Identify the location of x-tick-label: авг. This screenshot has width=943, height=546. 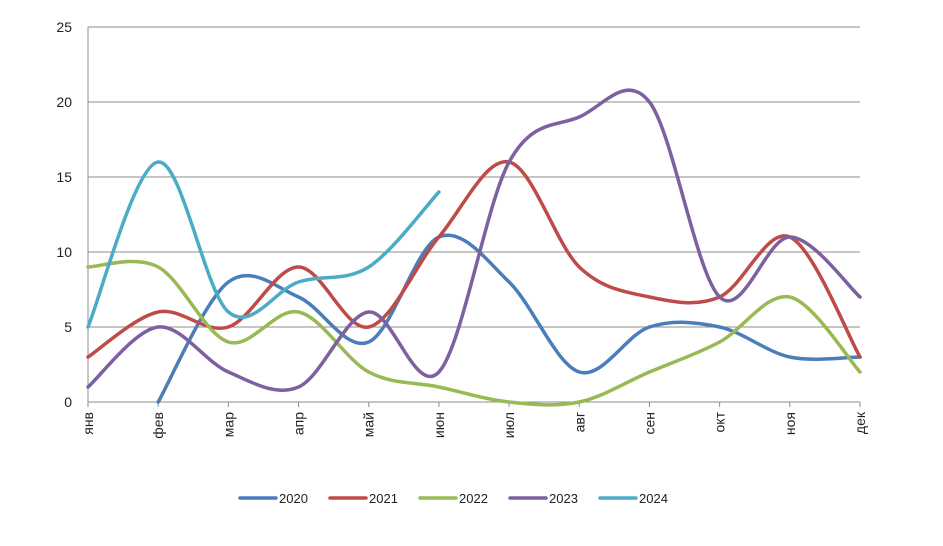
(579, 422).